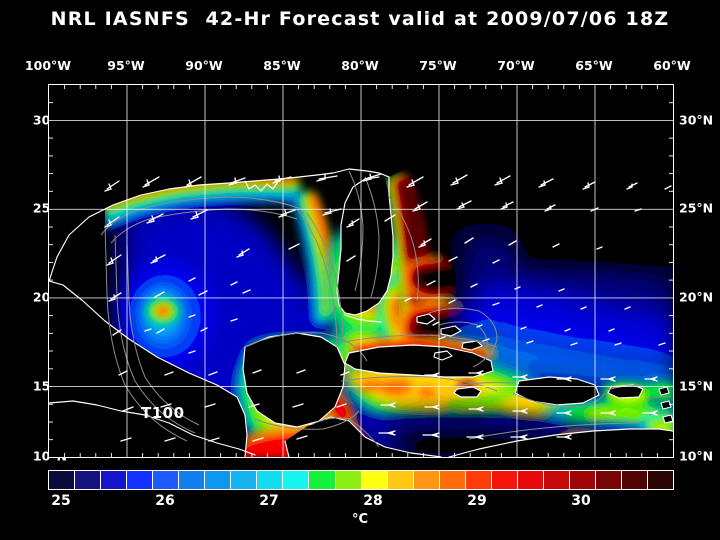 The height and width of the screenshot is (540, 720). I want to click on colorbar-unit-label: °C, so click(360, 519).